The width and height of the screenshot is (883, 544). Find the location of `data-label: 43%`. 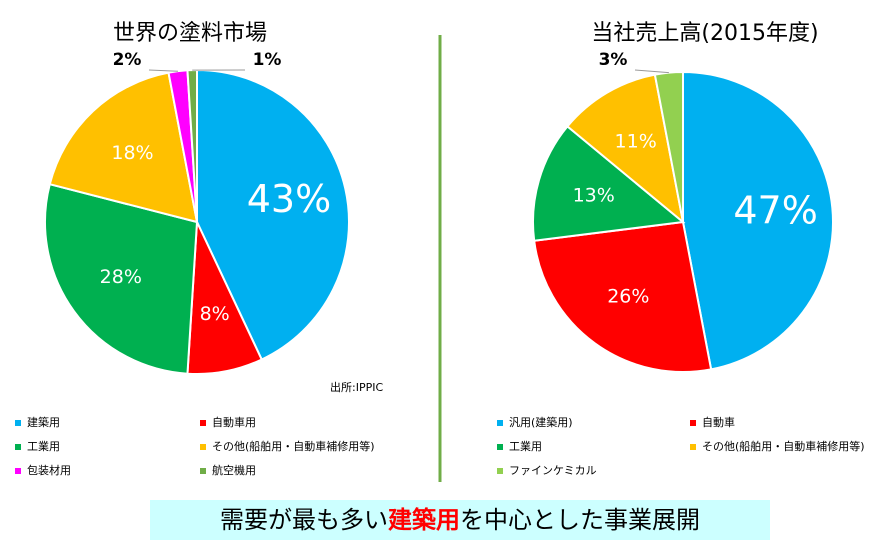

data-label: 43% is located at coordinates (289, 199).